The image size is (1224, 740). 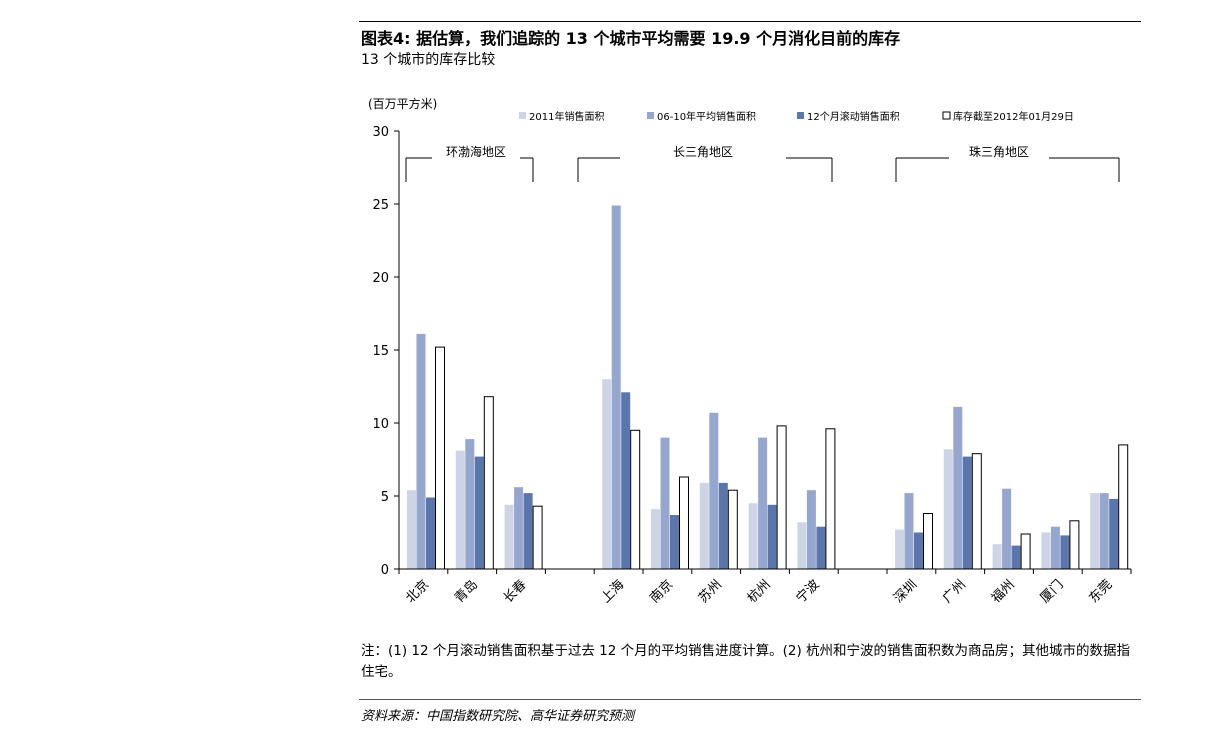 I want to click on y-axis: 0 5 10 15 20 25 30, so click(x=386, y=351).